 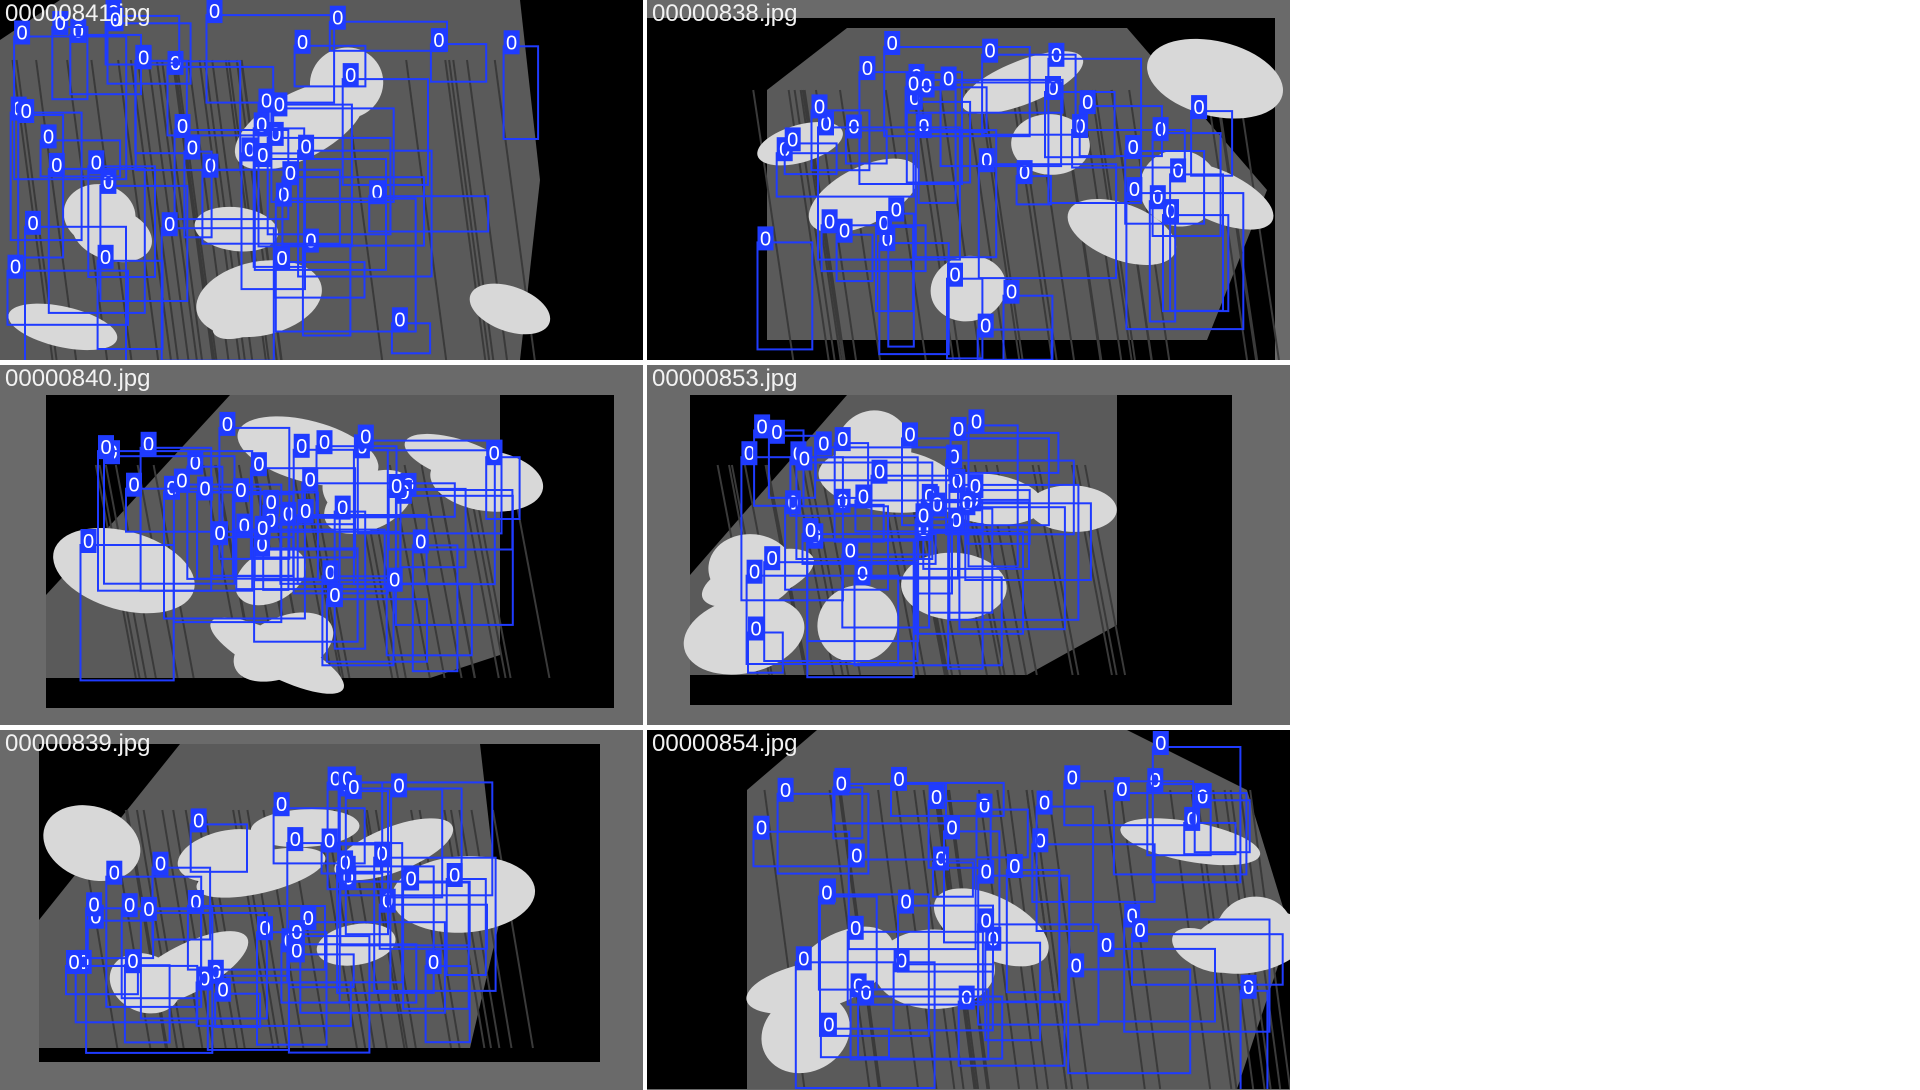 I want to click on filename-label: 00000854.jpg, so click(x=725, y=743).